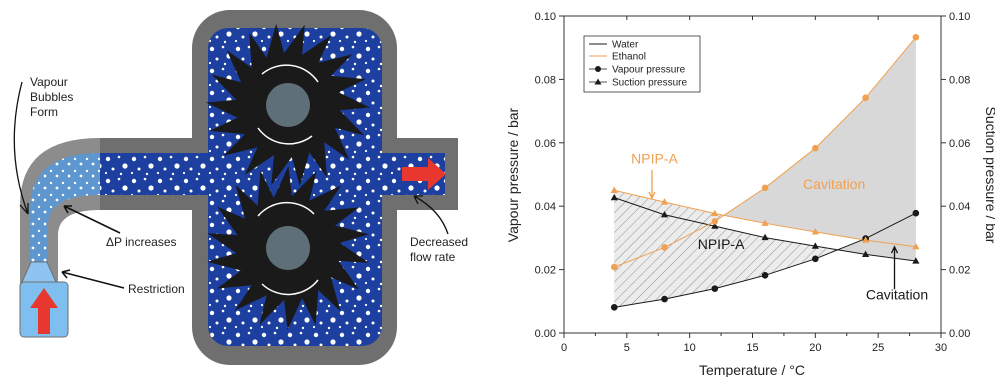 This screenshot has height=377, width=995. What do you see at coordinates (654, 158) in the screenshot?
I see `ethanol-npip-a-label: NPIP-A` at bounding box center [654, 158].